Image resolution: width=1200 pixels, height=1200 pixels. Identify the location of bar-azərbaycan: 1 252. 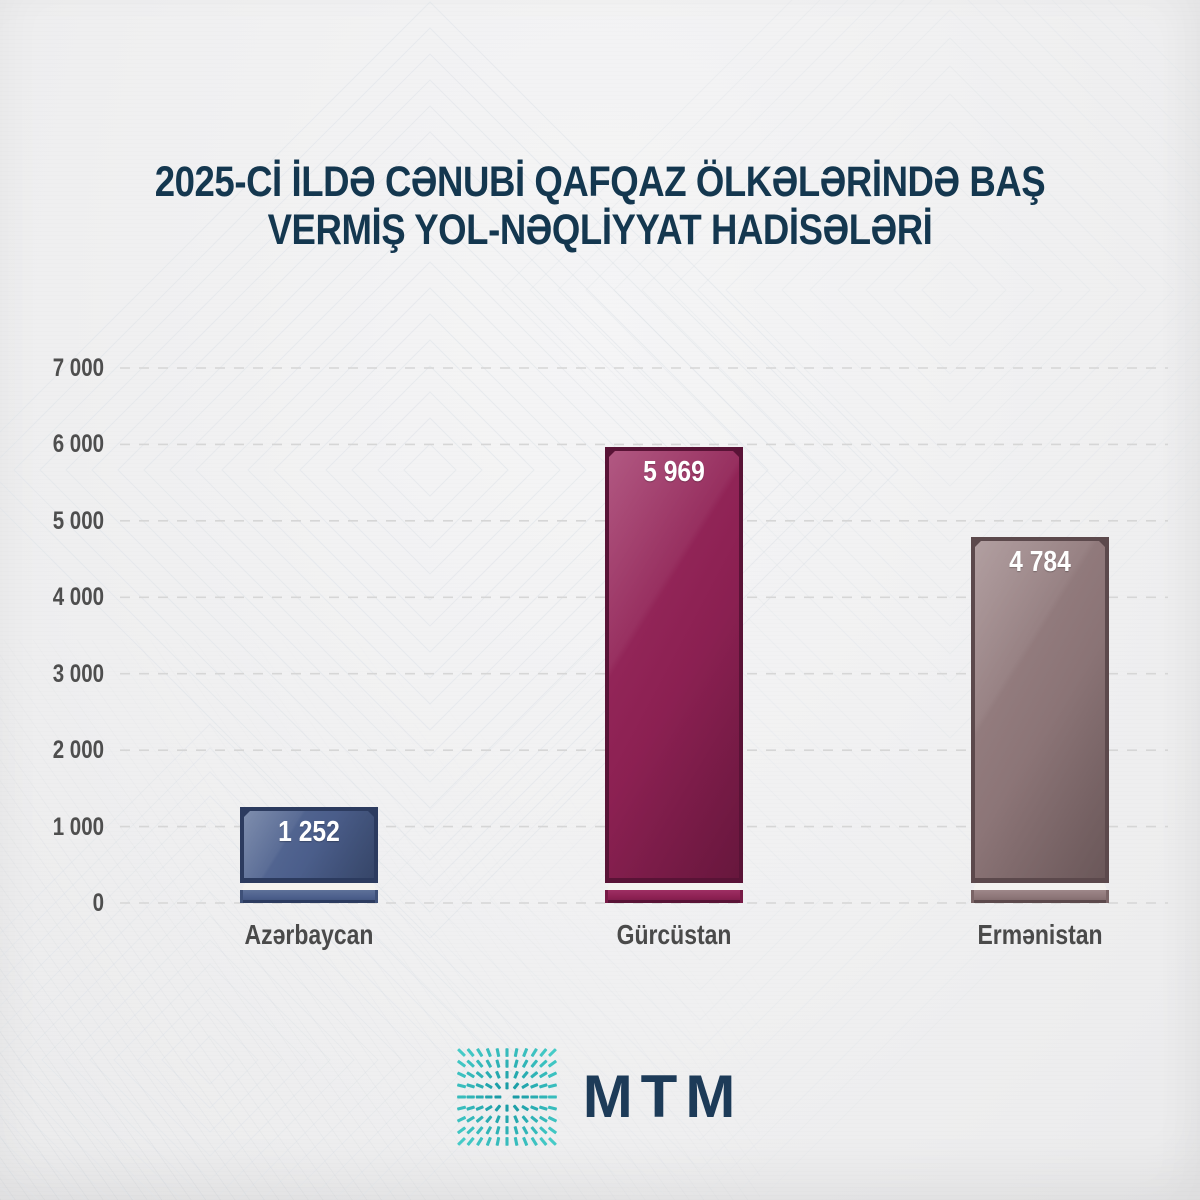
(309, 855).